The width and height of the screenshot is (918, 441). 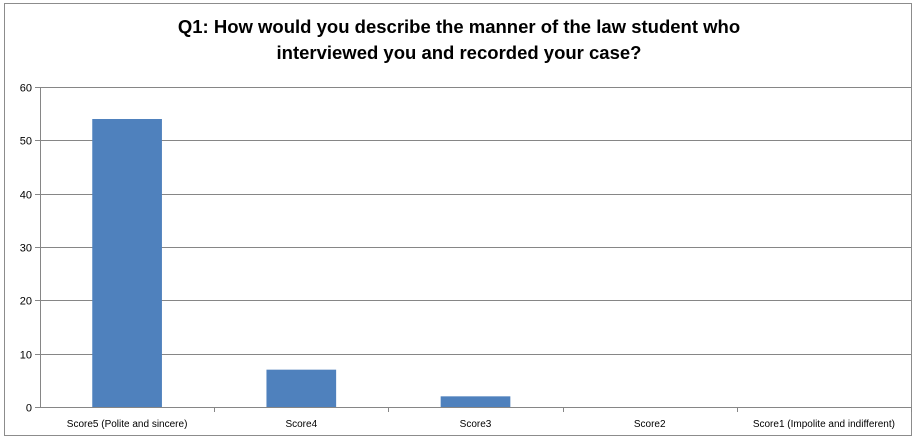 What do you see at coordinates (26, 249) in the screenshot?
I see `y-tick-label-30: 30` at bounding box center [26, 249].